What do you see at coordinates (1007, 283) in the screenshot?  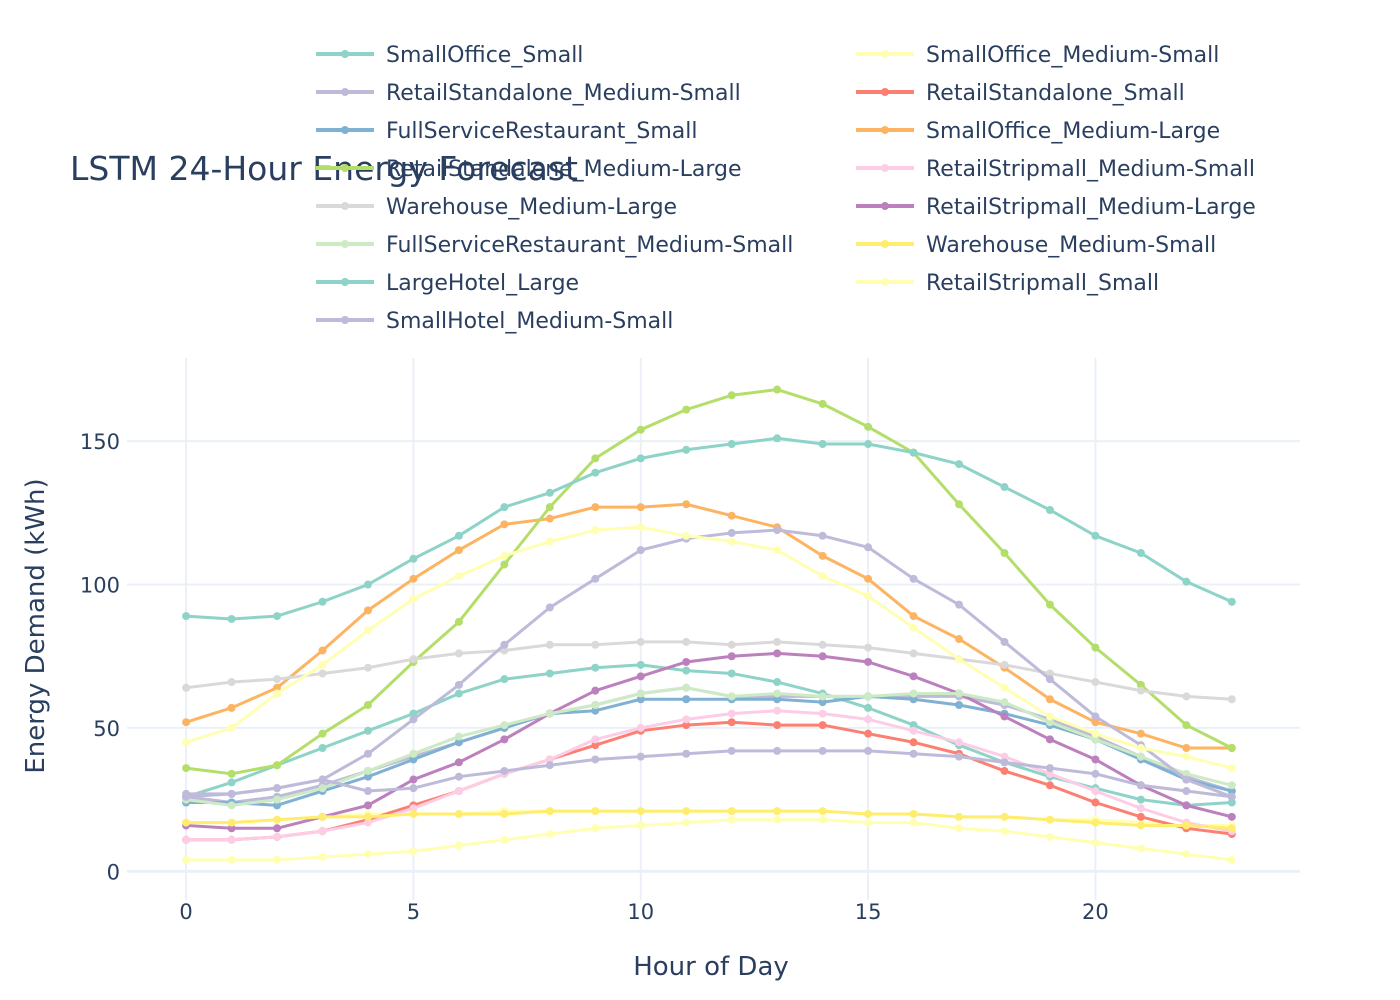 I see `legend-item: RetailStripmall_Small` at bounding box center [1007, 283].